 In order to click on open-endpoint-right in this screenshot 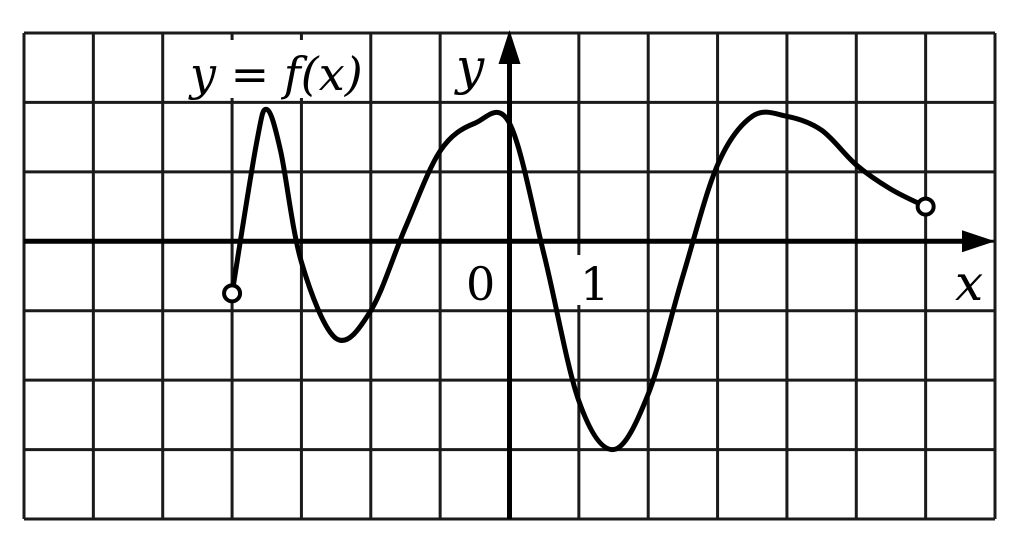, I will do `click(925, 206)`.